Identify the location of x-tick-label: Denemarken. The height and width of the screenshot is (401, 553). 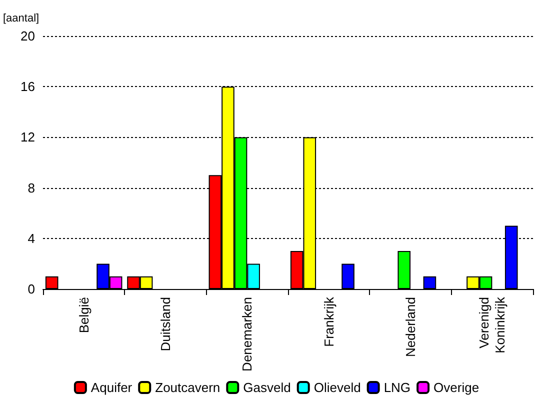
(247, 334).